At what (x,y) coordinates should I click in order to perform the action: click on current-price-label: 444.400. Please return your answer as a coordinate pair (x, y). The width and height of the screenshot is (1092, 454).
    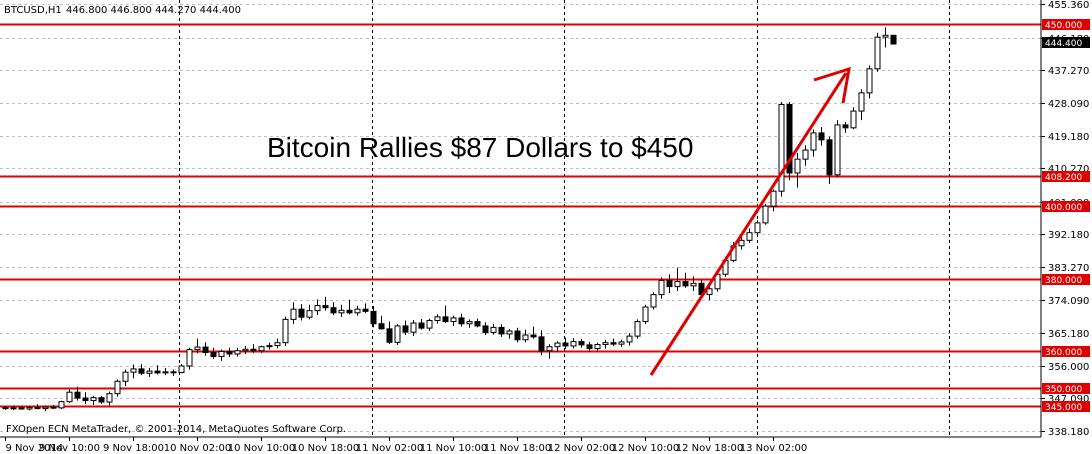
    Looking at the image, I should click on (1063, 44).